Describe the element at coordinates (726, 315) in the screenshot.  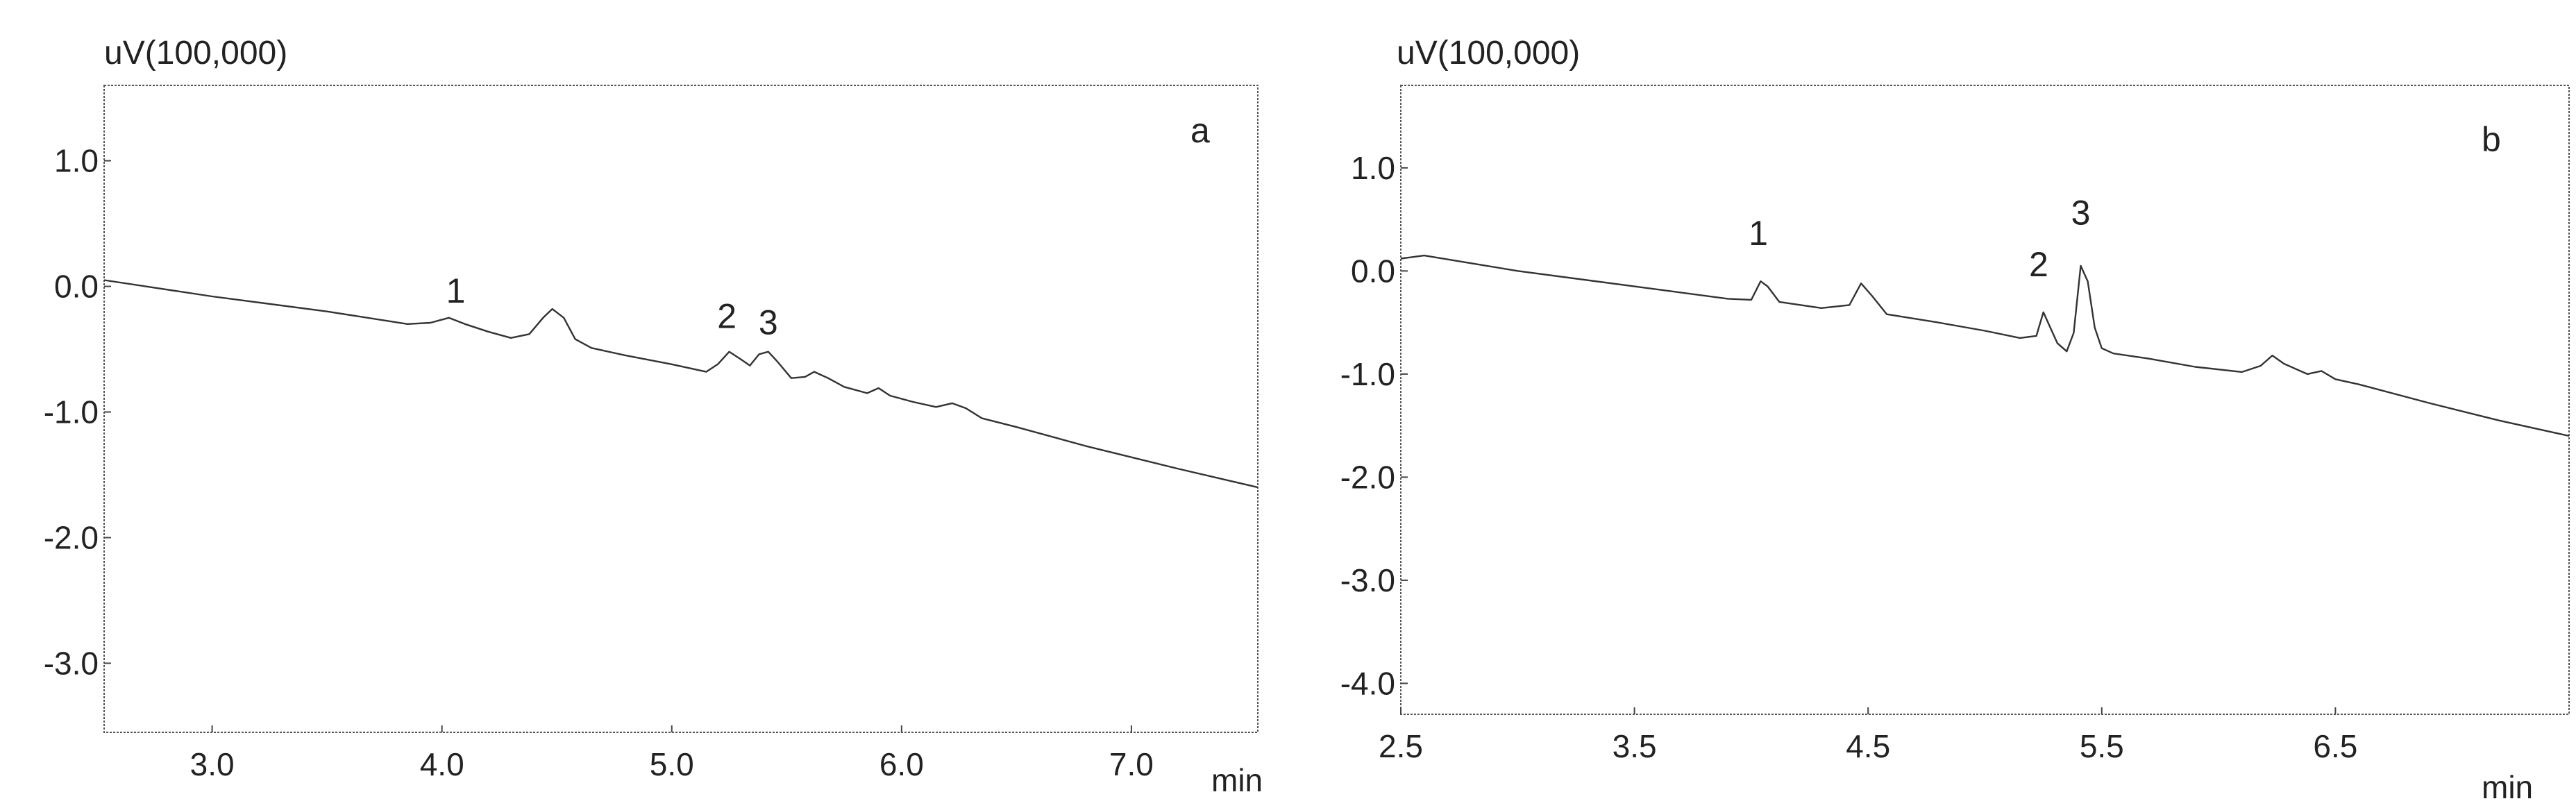
I see `peak-label-a: 2` at that location.